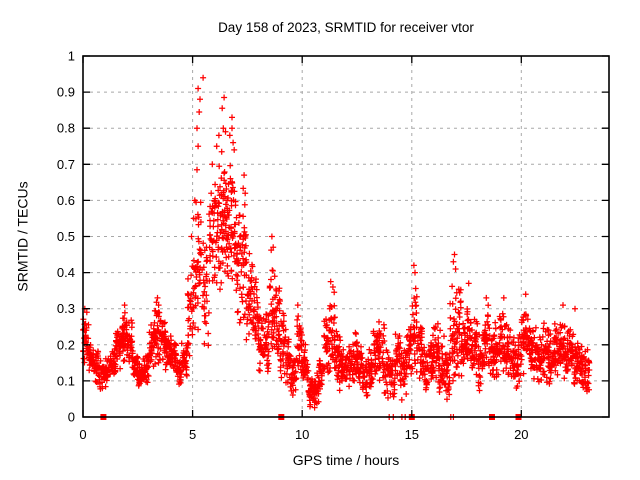  I want to click on y-tick-label: 0.1, so click(66, 380).